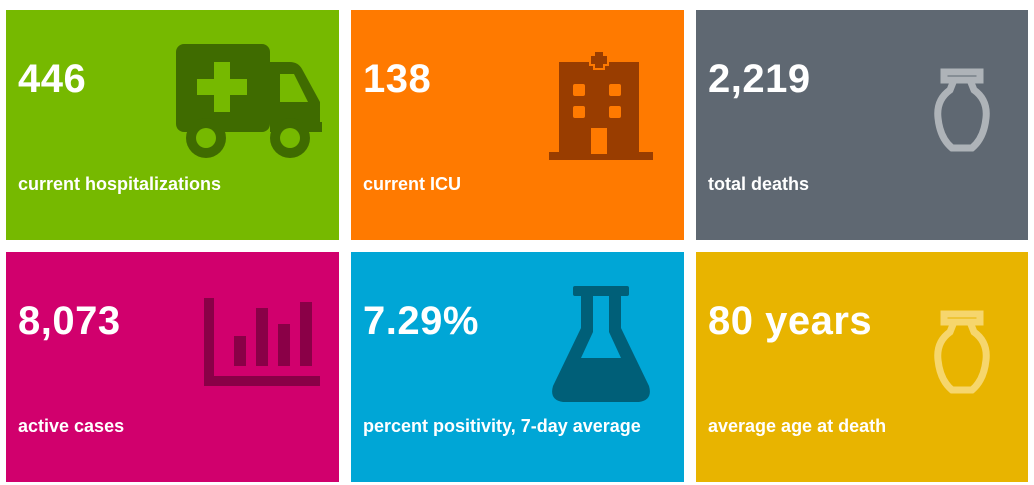 This screenshot has height=485, width=1034. What do you see at coordinates (421, 321) in the screenshot?
I see `positivity-value: 7.29%` at bounding box center [421, 321].